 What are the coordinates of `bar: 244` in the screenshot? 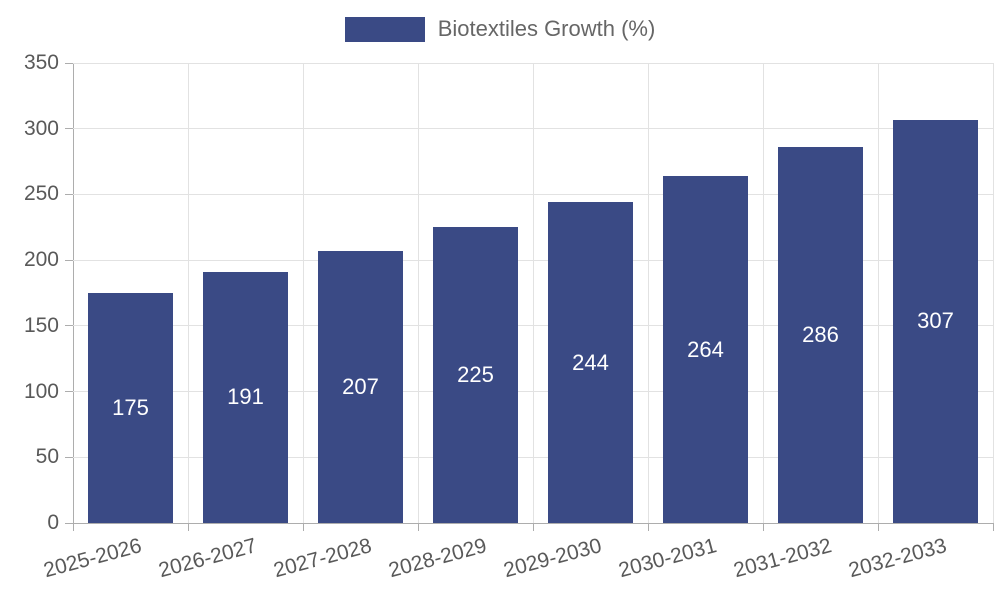 It's located at (590, 362).